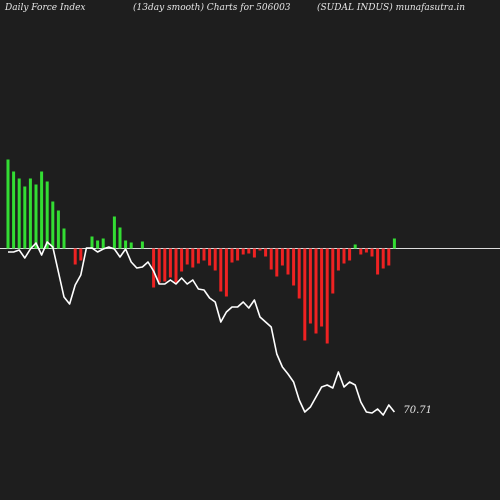 This screenshot has height=500, width=500. I want to click on last-value-label: 70.71, so click(417, 410).